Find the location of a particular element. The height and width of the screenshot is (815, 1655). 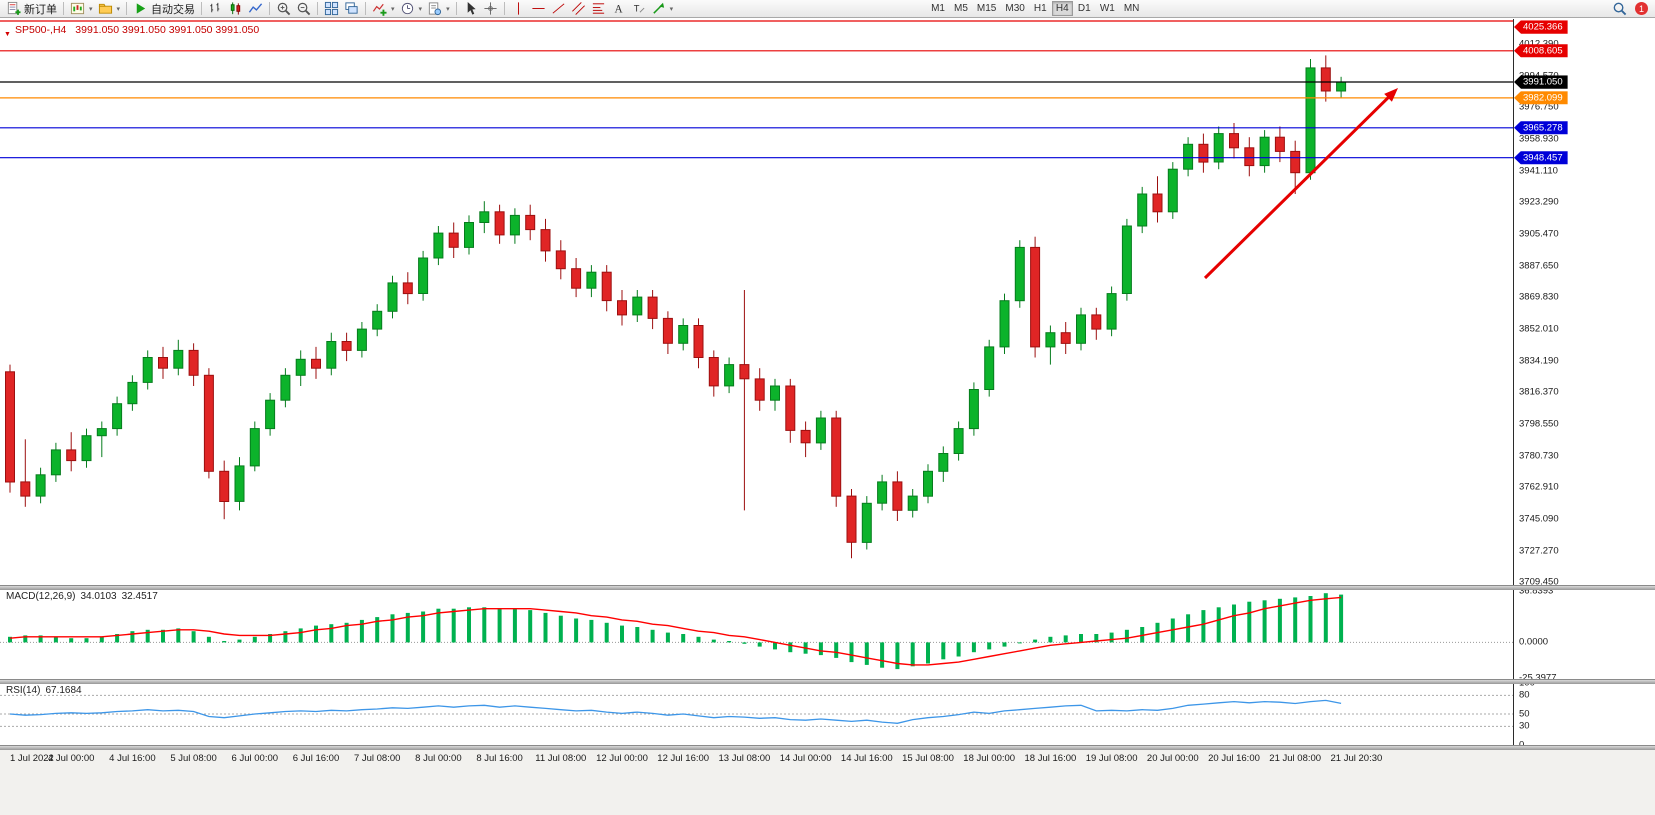

timeframe-m1-button: M1 is located at coordinates (938, 8).